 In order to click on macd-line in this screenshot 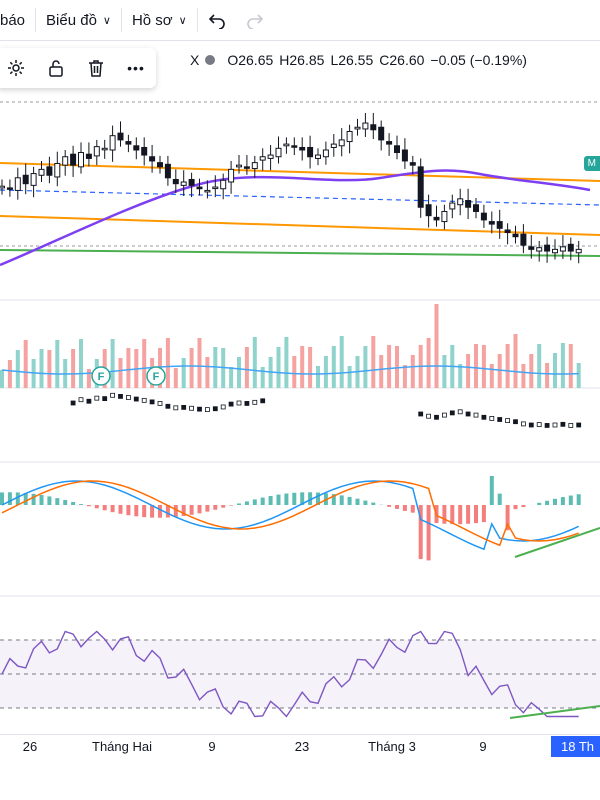, I will do `click(290, 515)`.